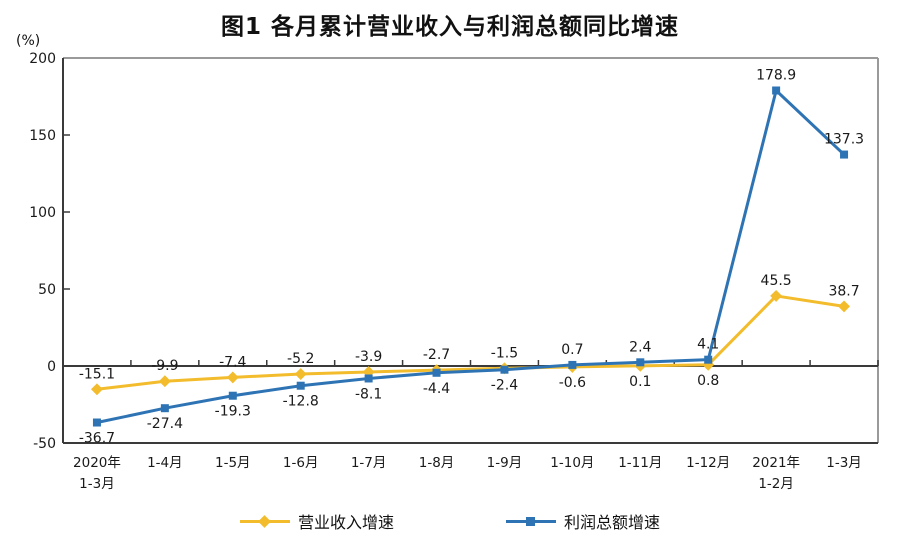  Describe the element at coordinates (42, 136) in the screenshot. I see `y-tick-label: 150` at that location.